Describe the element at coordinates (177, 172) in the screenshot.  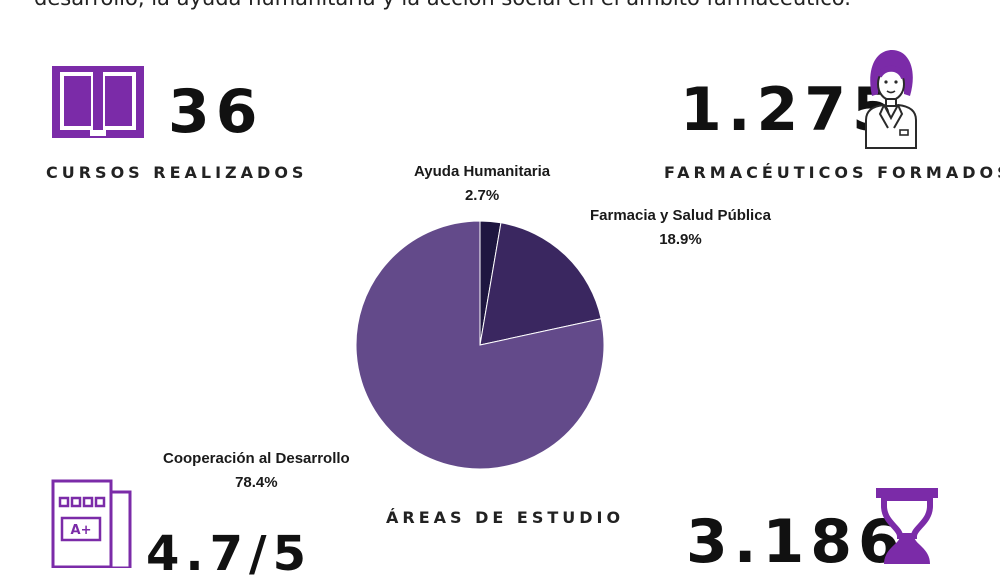
I see `courses-label: CURSOS REALIZADOS` at that location.